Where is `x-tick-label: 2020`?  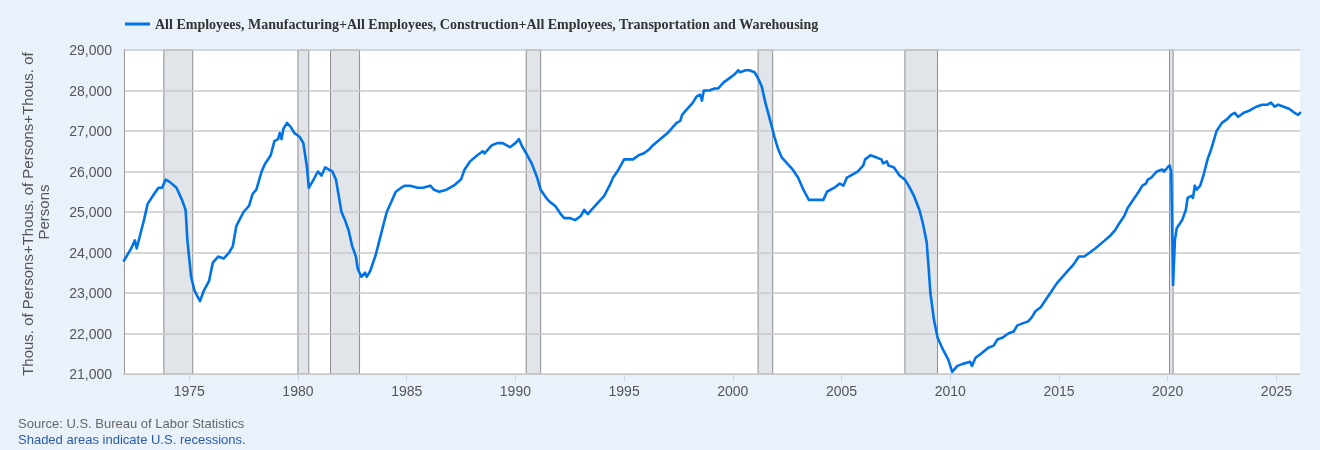
x-tick-label: 2020 is located at coordinates (1168, 391).